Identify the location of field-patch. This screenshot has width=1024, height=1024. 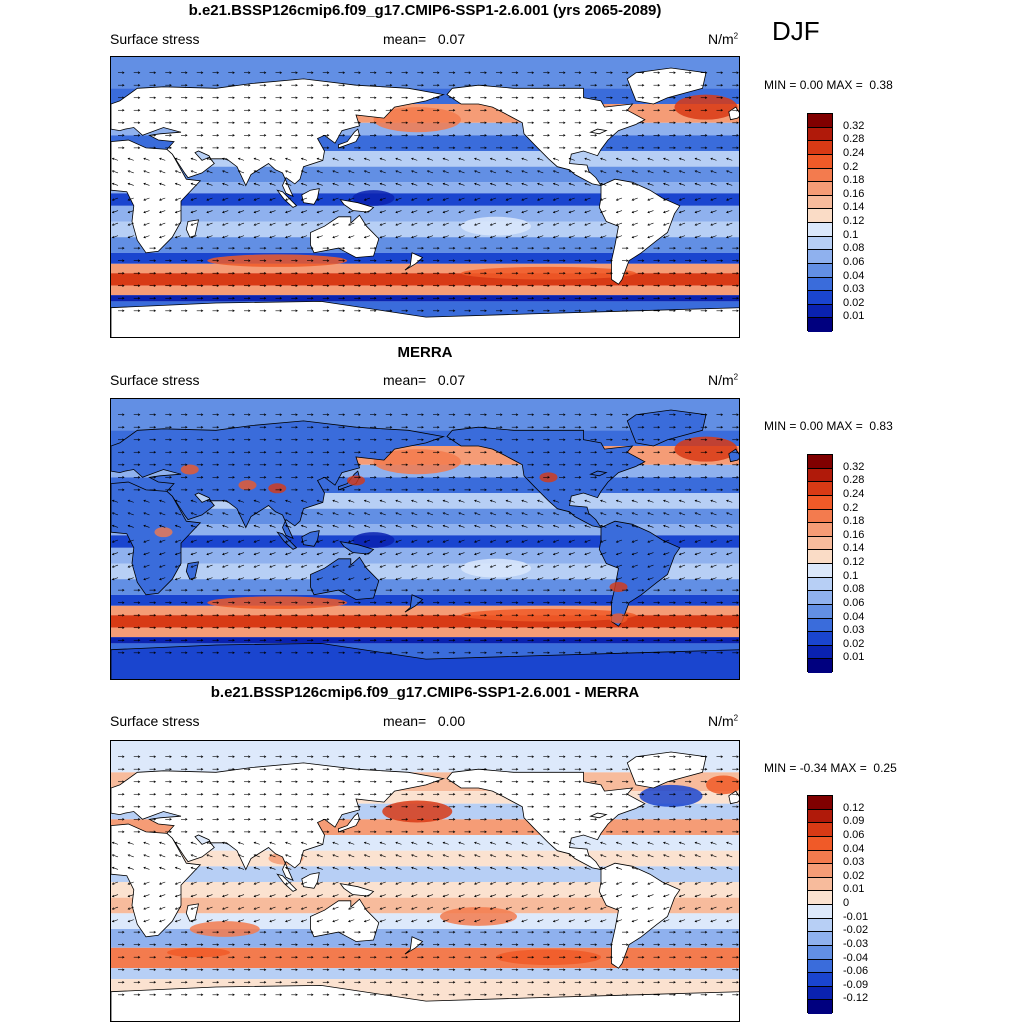
(224, 929).